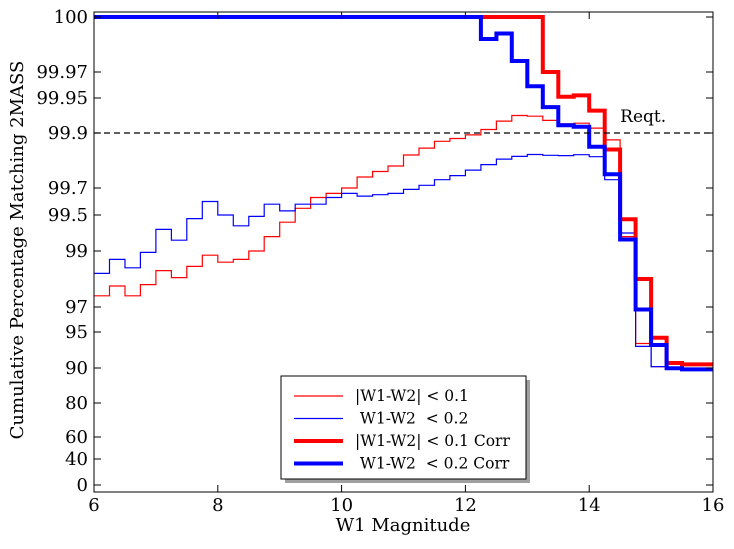  I want to click on legend-label-1: W1-W2 < 0.2, so click(411, 419).